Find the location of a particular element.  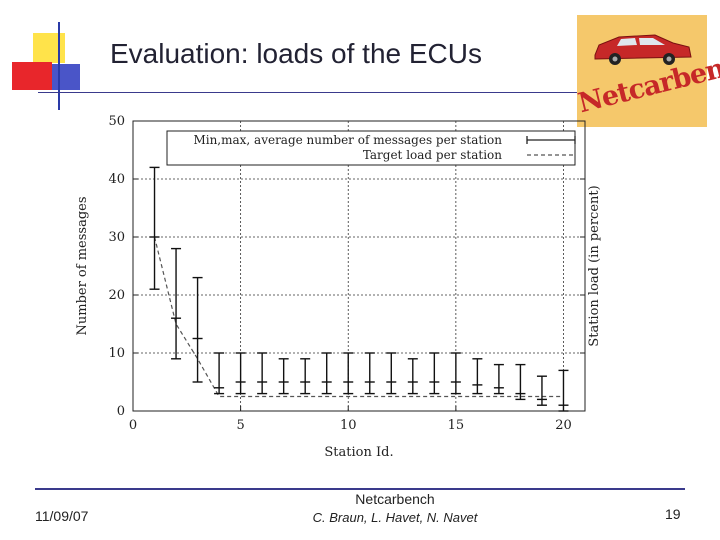

slide-title: Evaluation: loads of the ECUs is located at coordinates (296, 53).